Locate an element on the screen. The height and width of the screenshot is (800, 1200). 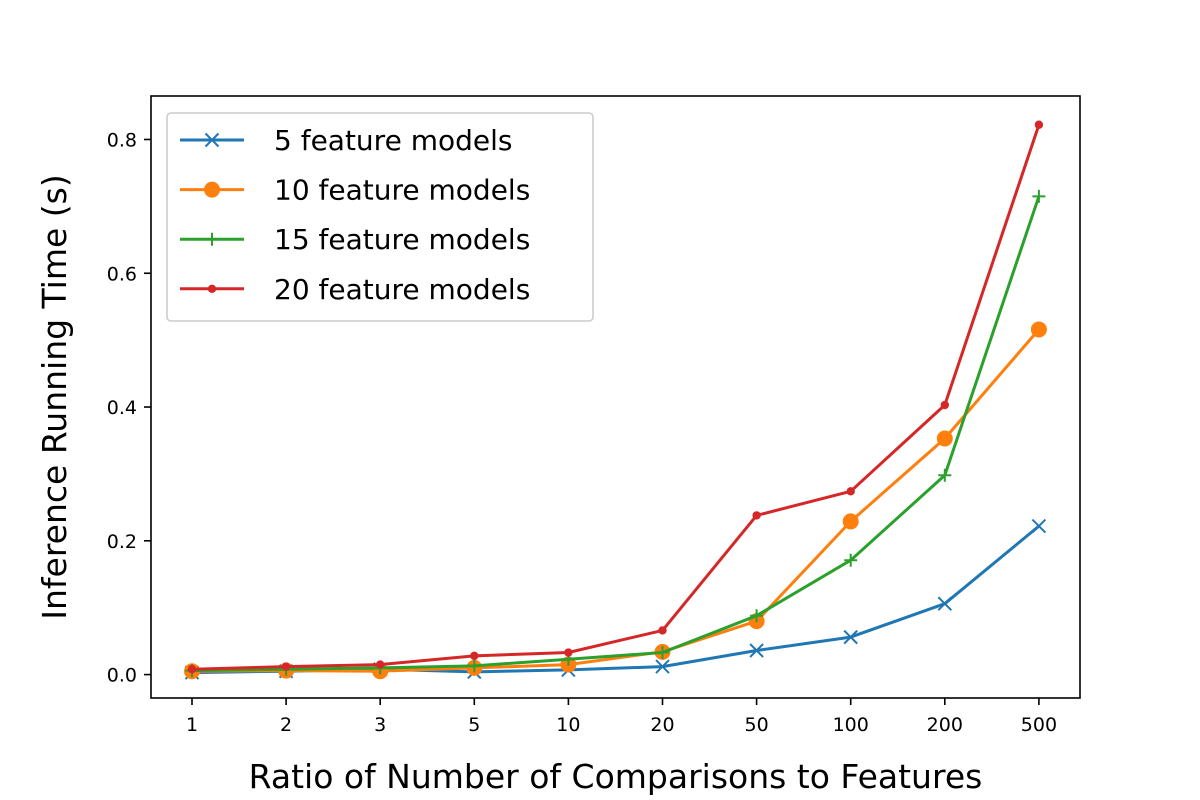
y-tick-label: 0.0 is located at coordinates (122, 676).